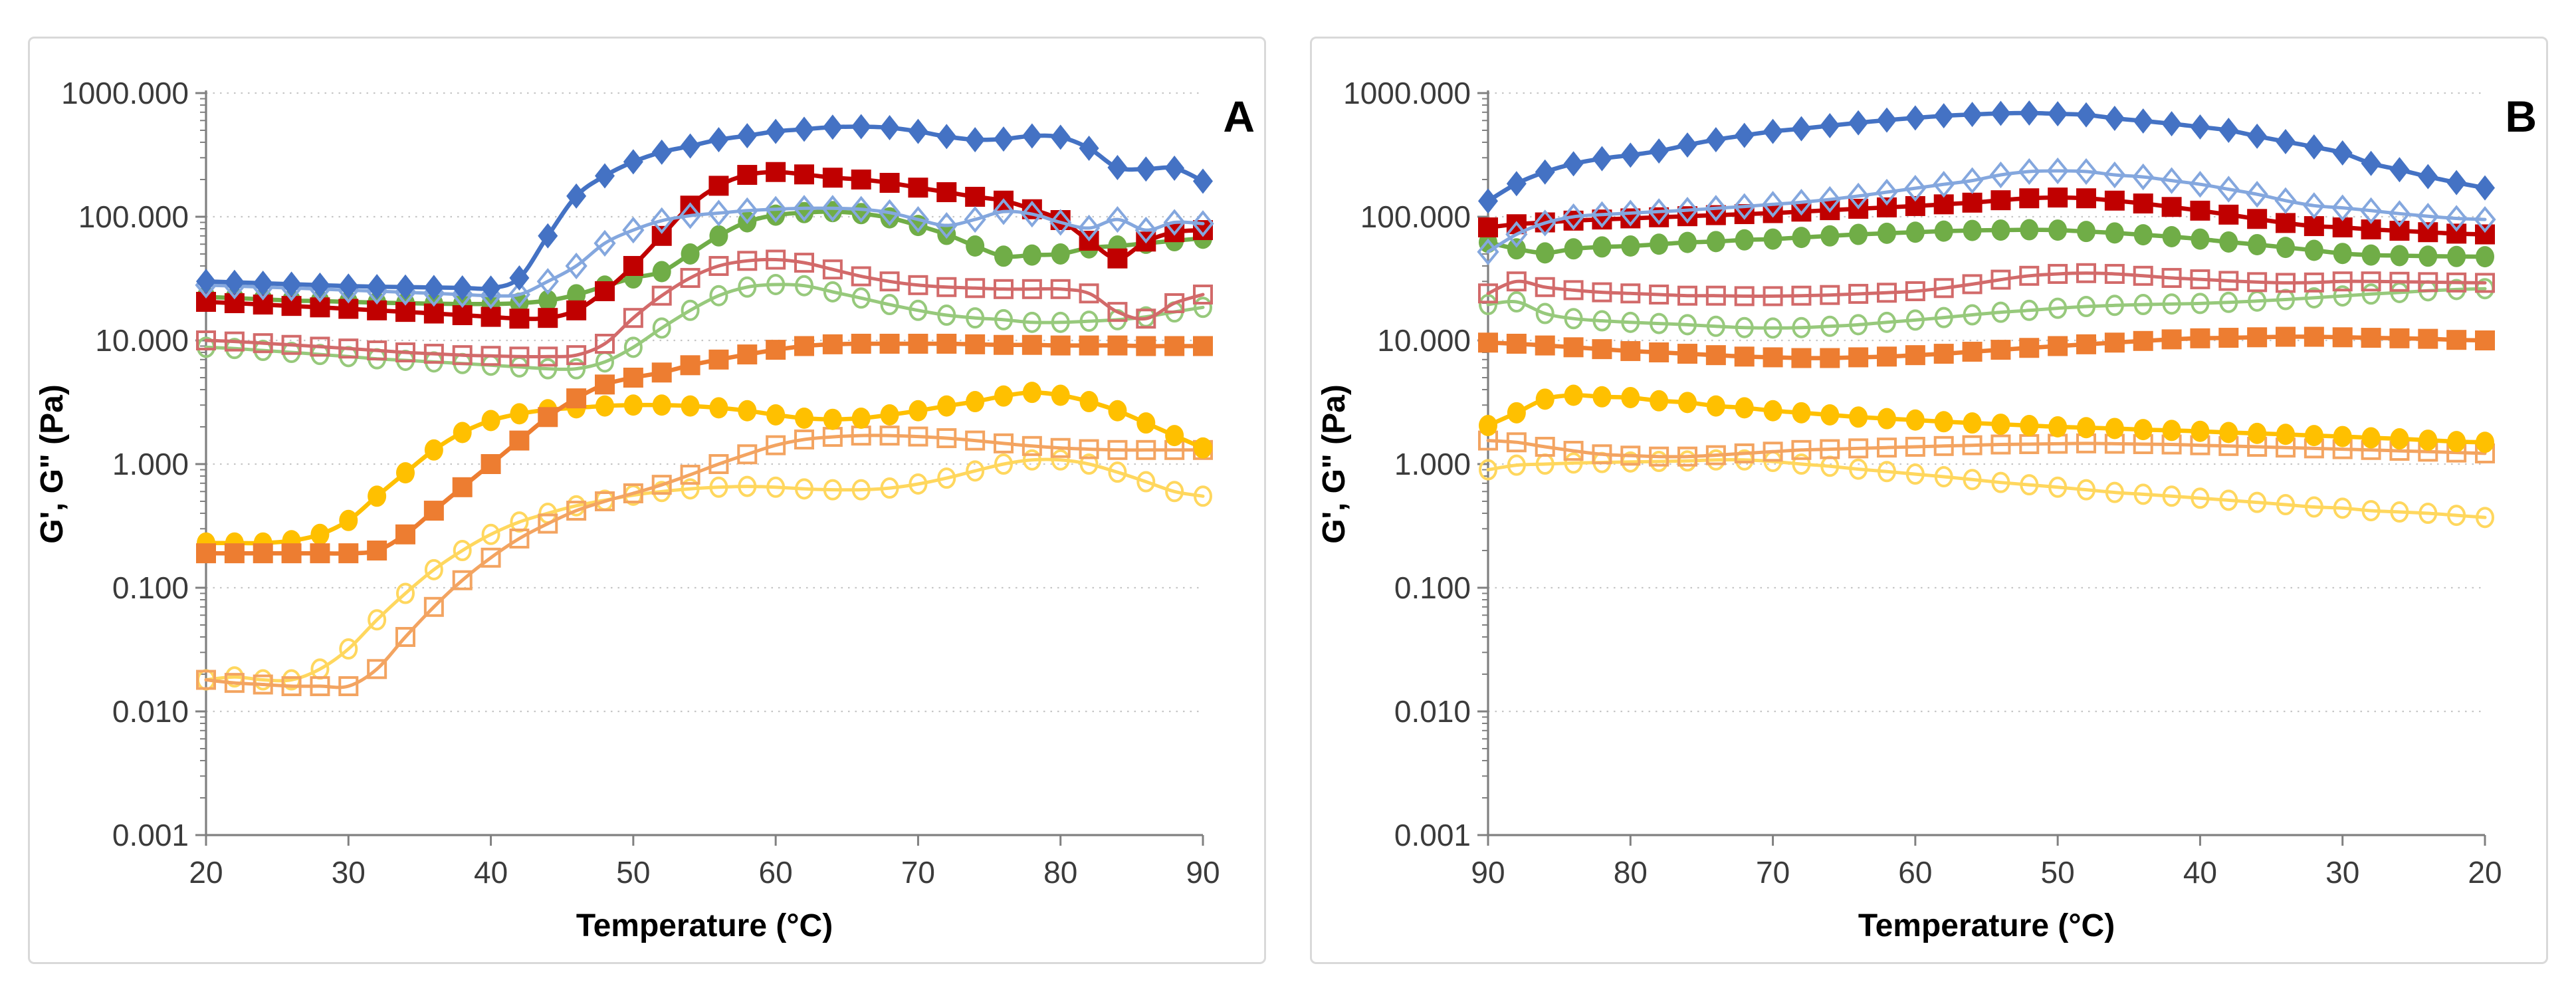  Describe the element at coordinates (1239, 116) in the screenshot. I see `panel-letter: A` at that location.